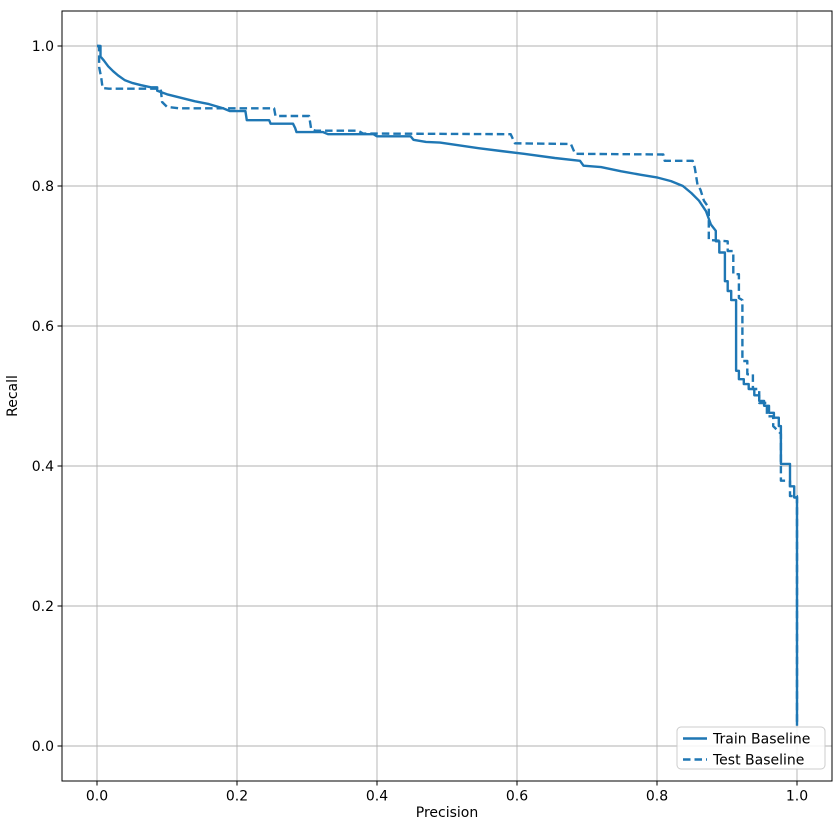 The width and height of the screenshot is (839, 837). What do you see at coordinates (43, 607) in the screenshot?
I see `y-tick-label: 0.2` at bounding box center [43, 607].